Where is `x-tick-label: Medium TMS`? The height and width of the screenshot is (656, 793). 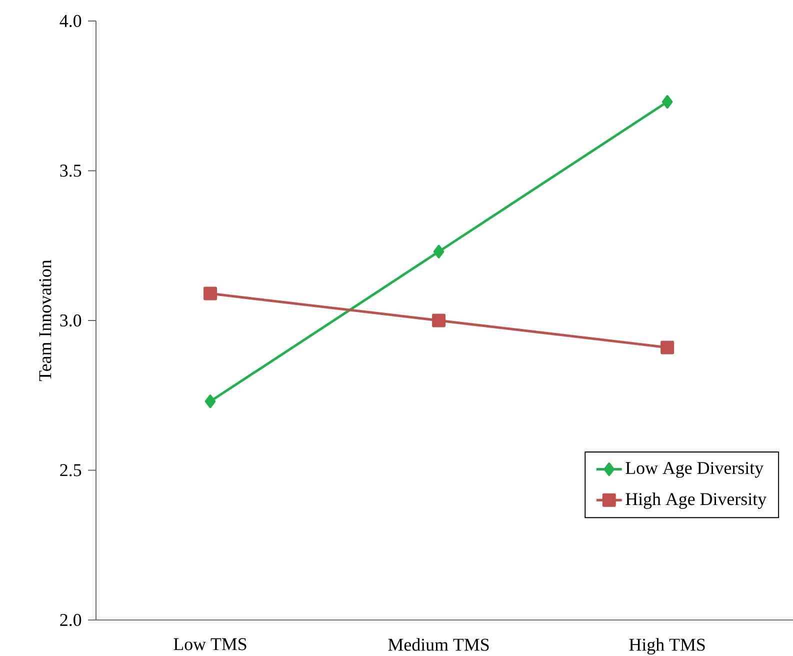
x-tick-label: Medium TMS is located at coordinates (438, 644).